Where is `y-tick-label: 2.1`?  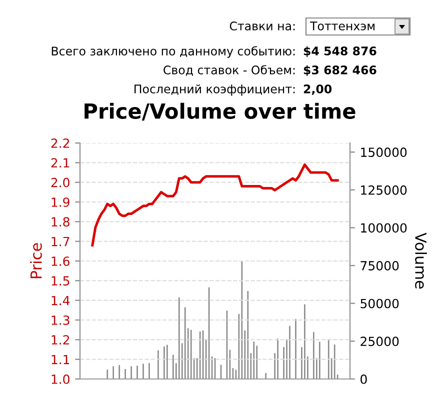 y-tick-label: 2.1 is located at coordinates (60, 163).